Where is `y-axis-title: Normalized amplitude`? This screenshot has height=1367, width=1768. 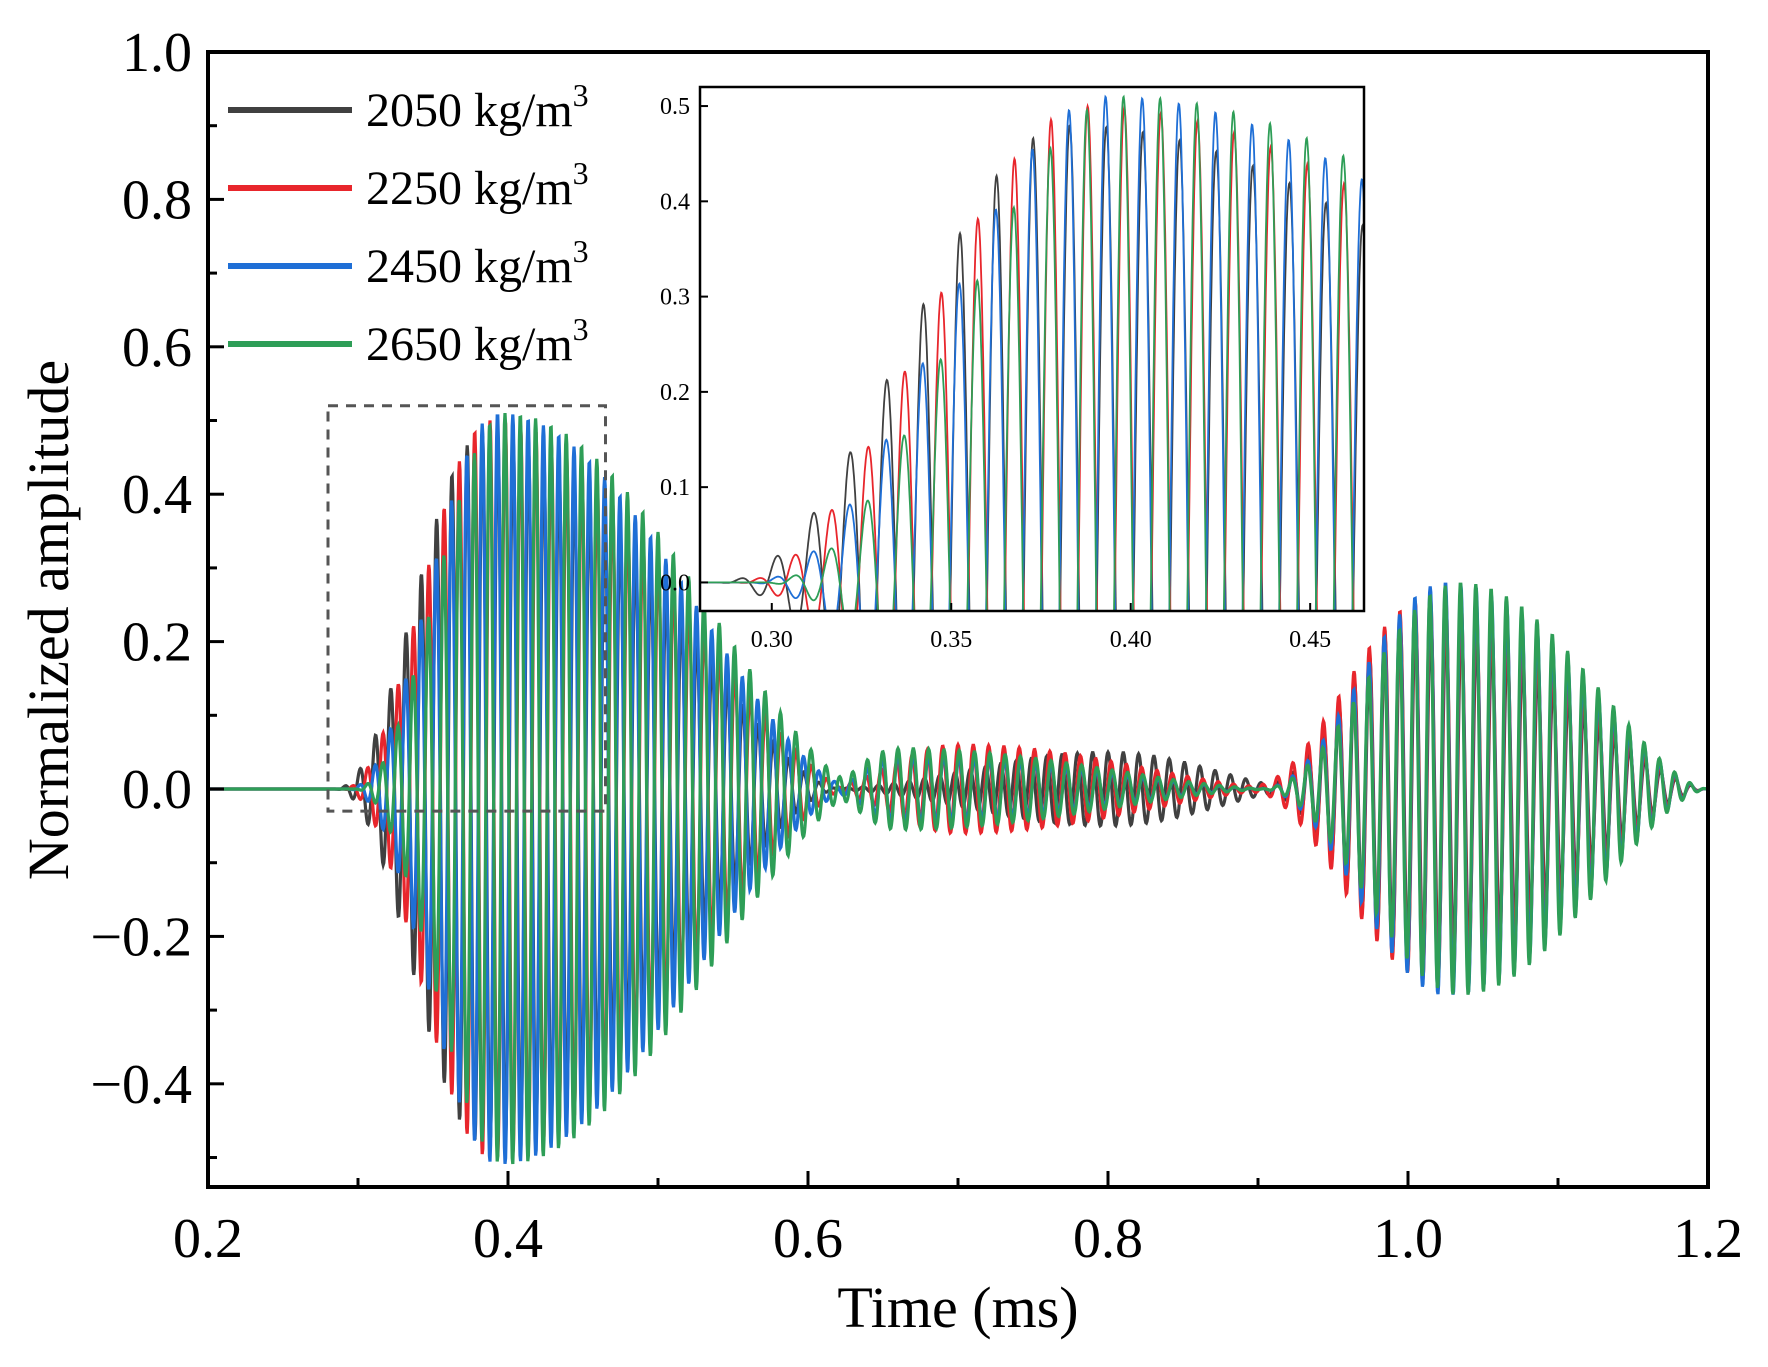
y-axis-title: Normalized amplitude is located at coordinates (48, 620).